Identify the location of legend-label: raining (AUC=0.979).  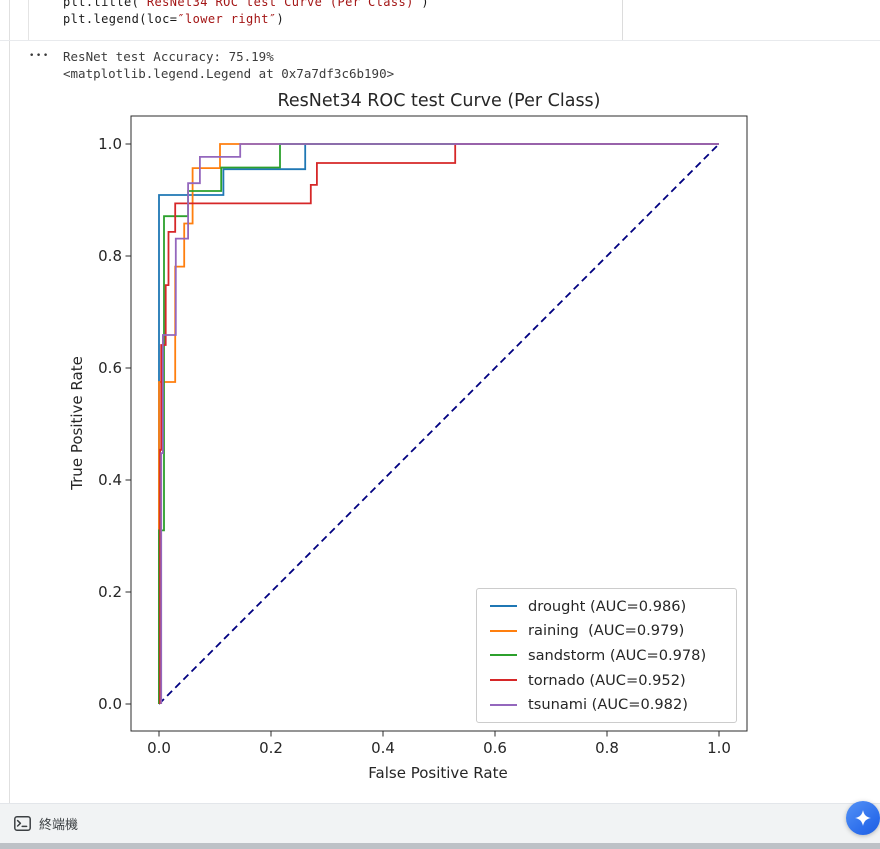
(606, 631).